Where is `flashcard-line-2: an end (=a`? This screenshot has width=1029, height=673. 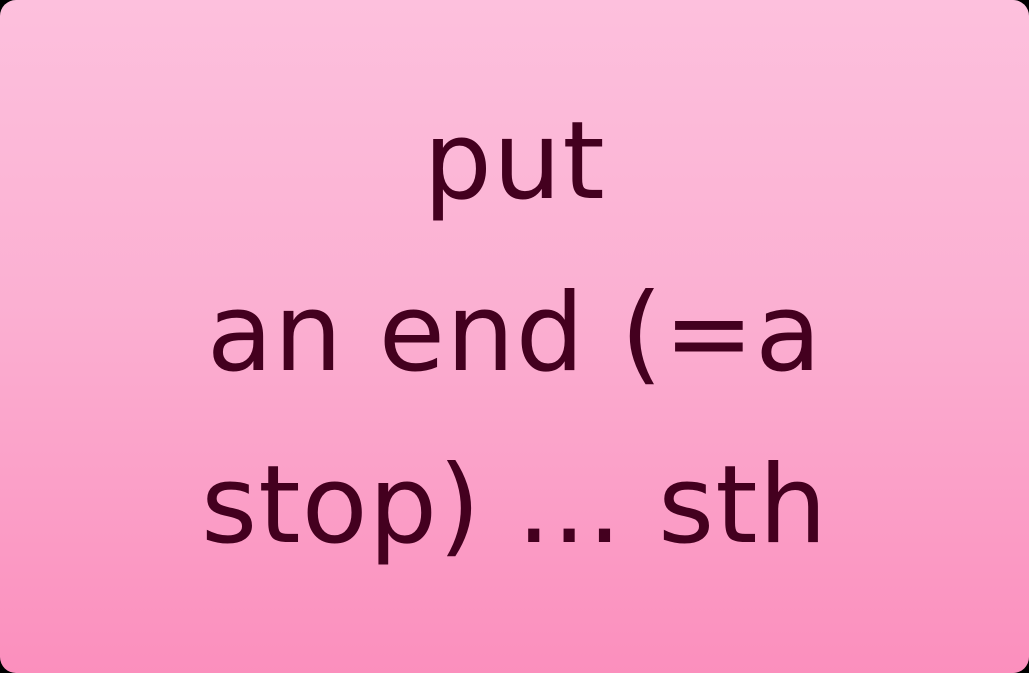 flashcard-line-2: an end (=a is located at coordinates (514, 333).